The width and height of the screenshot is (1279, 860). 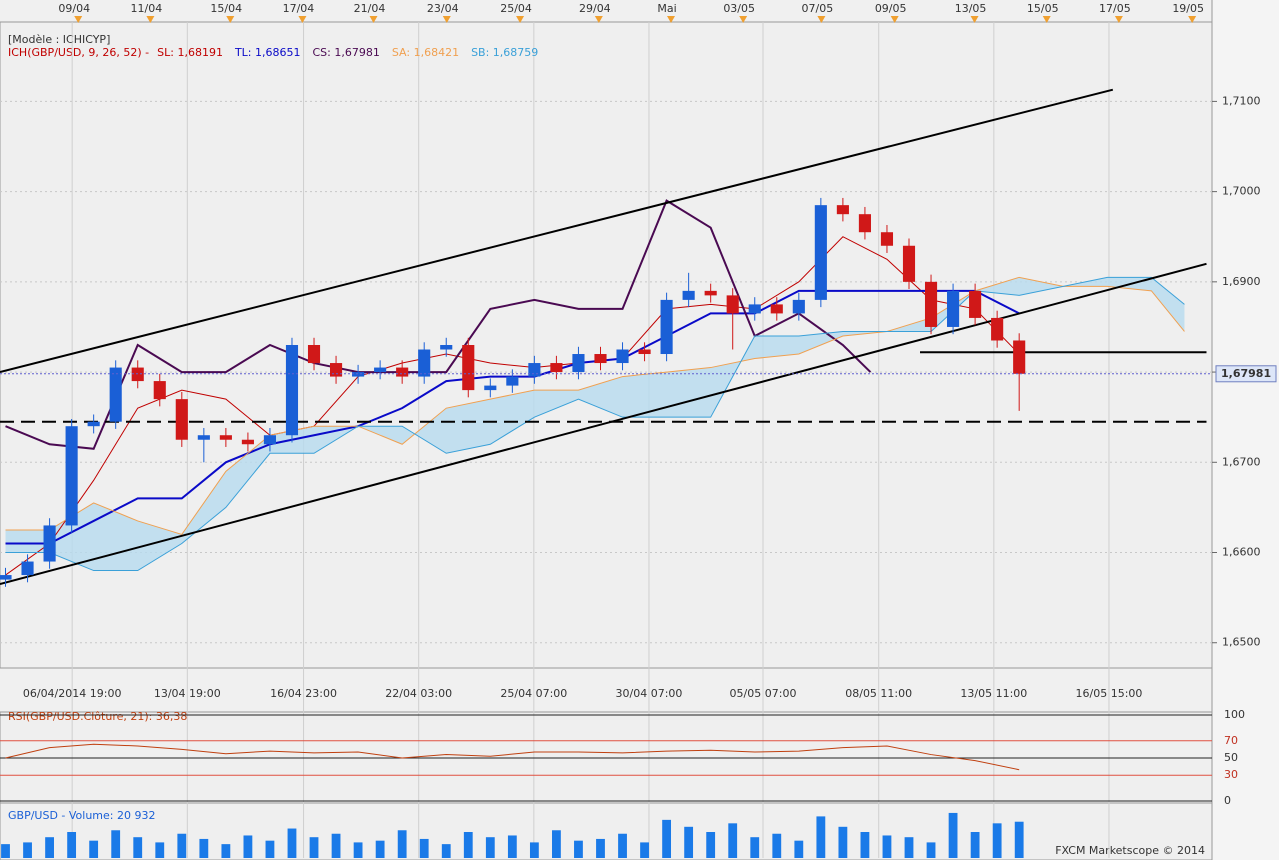 I want to click on legend-entry: CS: 1,67981, so click(x=346, y=52).